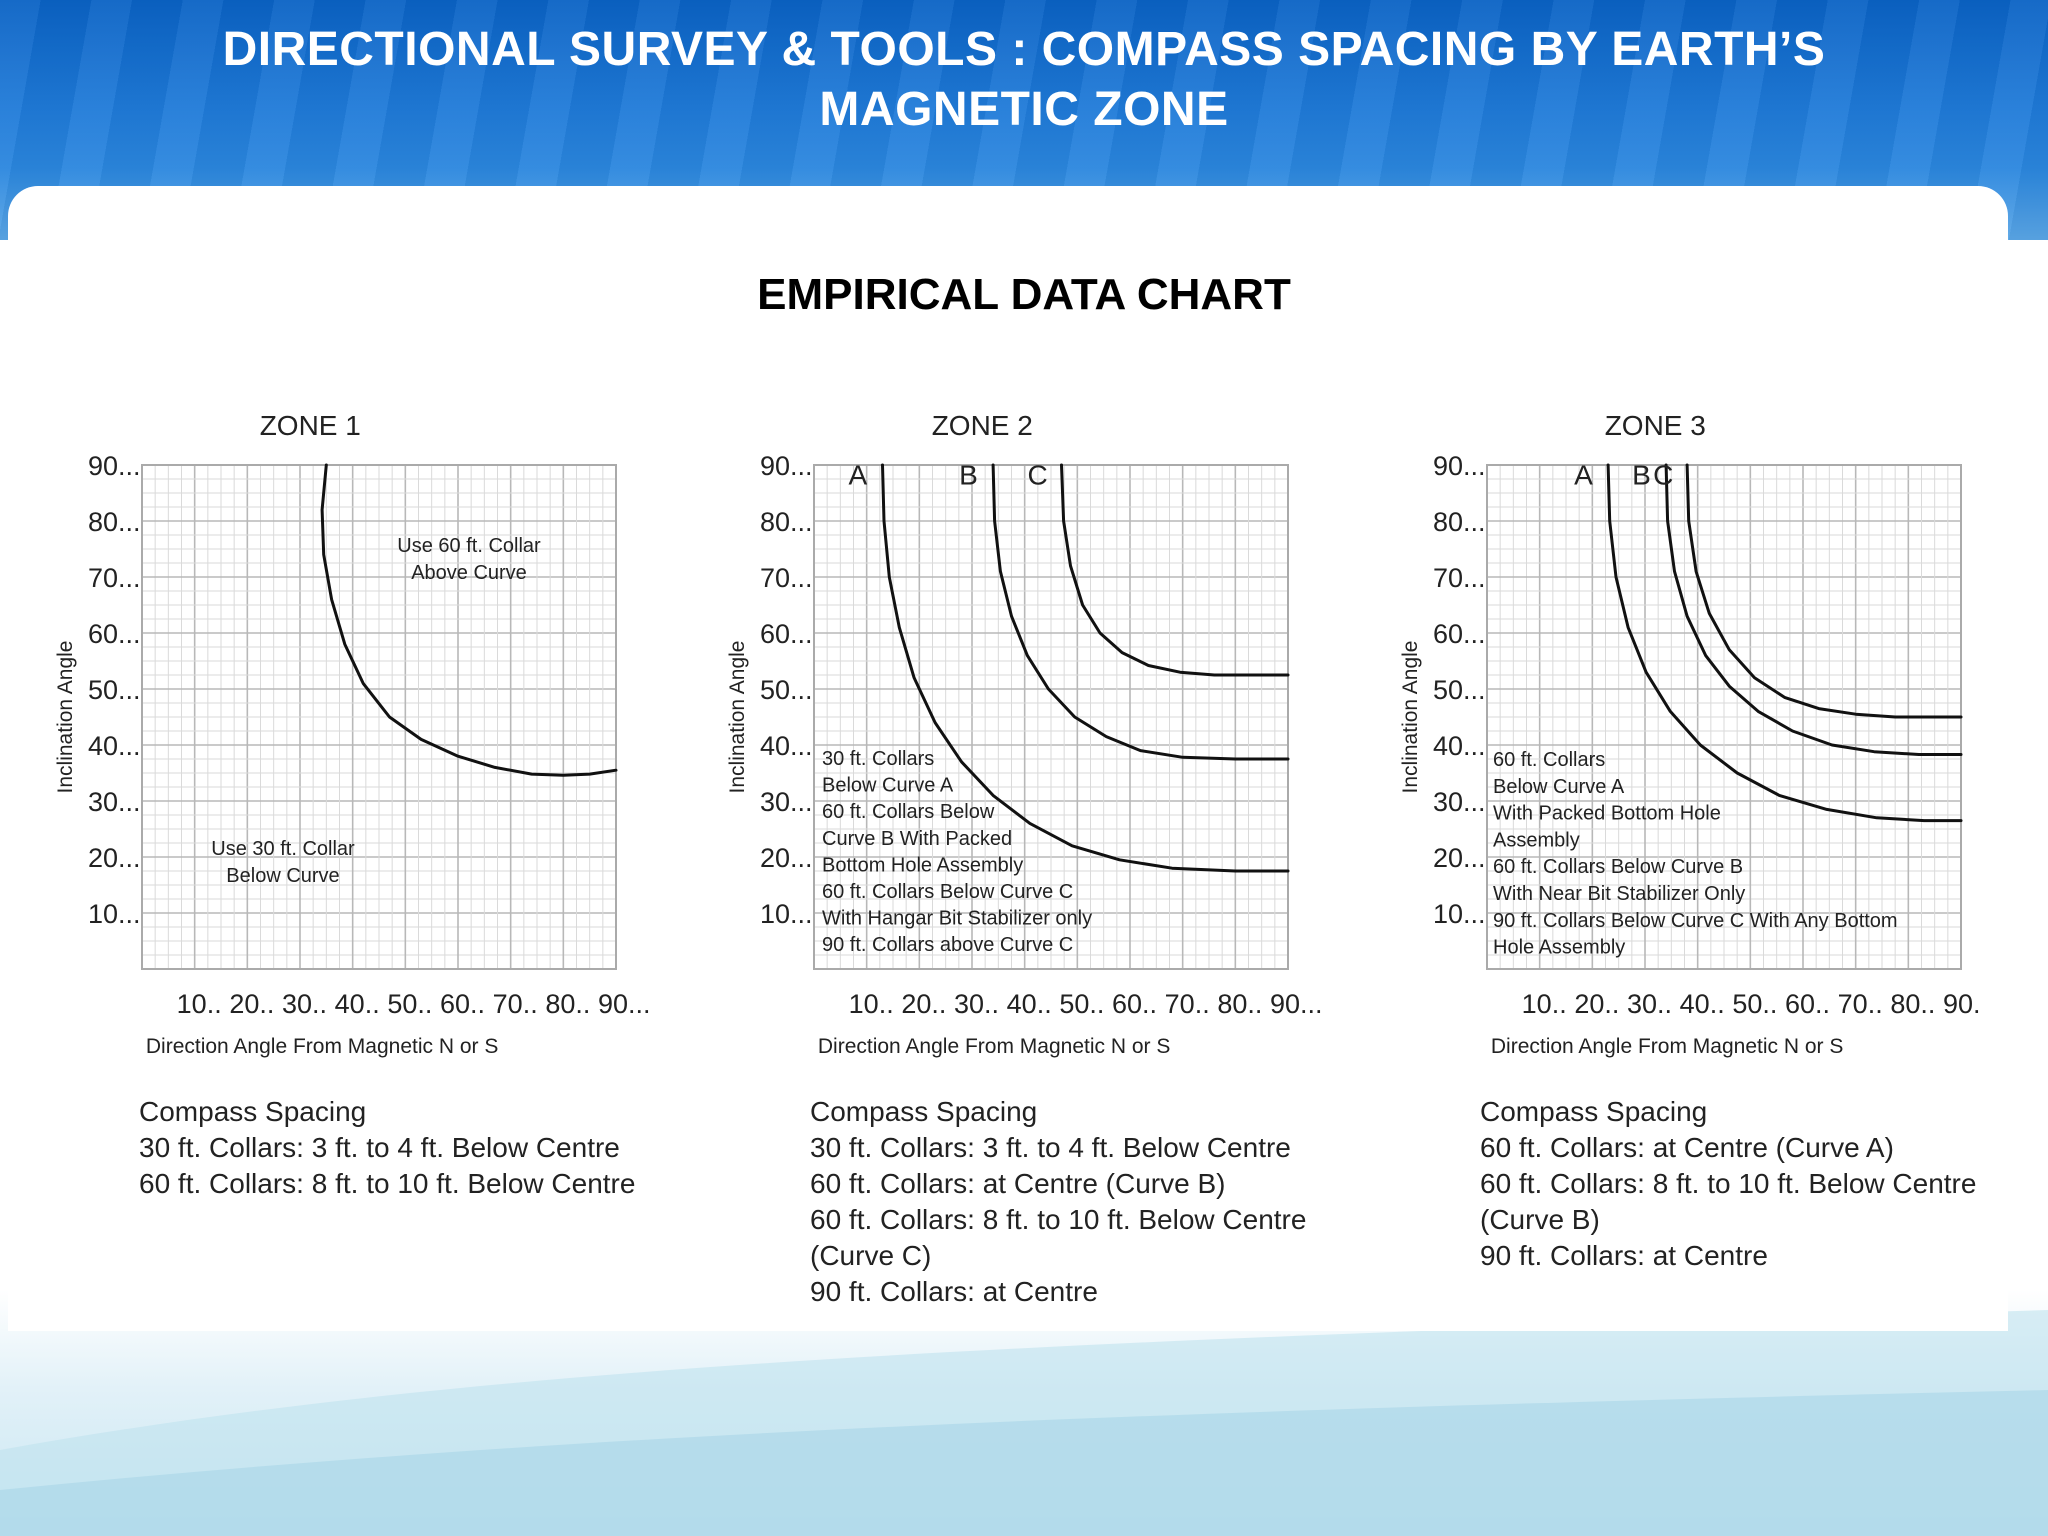 The image size is (2048, 1536). Describe the element at coordinates (1549, 760) in the screenshot. I see `annotation-line: 60 ft. Collars` at that location.